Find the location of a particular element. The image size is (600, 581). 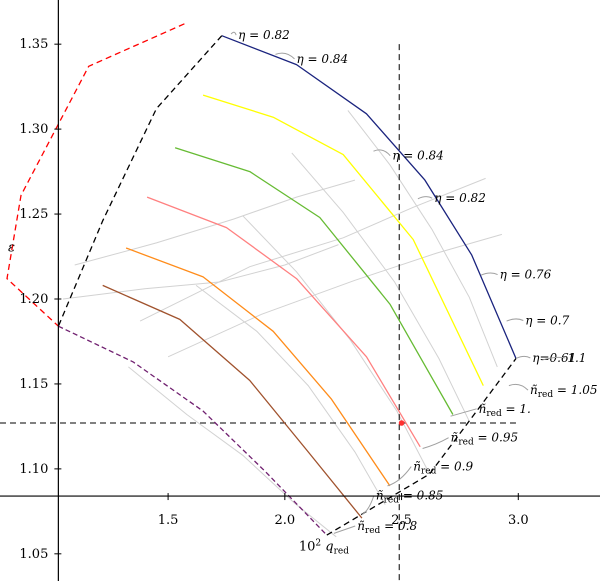

x-tick-label: 2.5 is located at coordinates (401, 520).